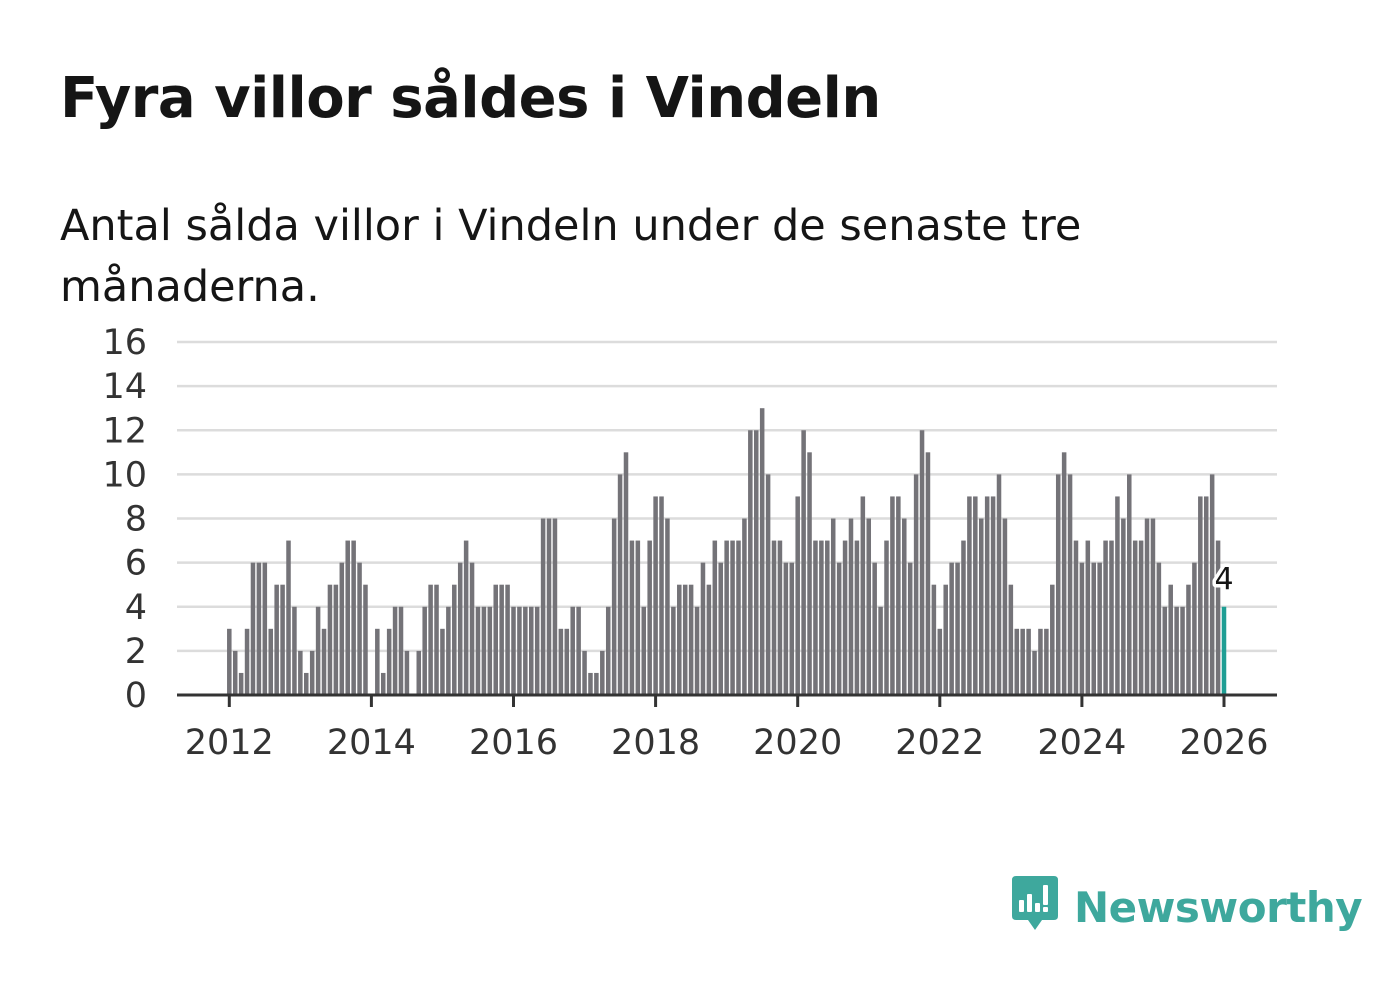  What do you see at coordinates (229, 743) in the screenshot?
I see `x-tick-label-2012: 2012` at bounding box center [229, 743].